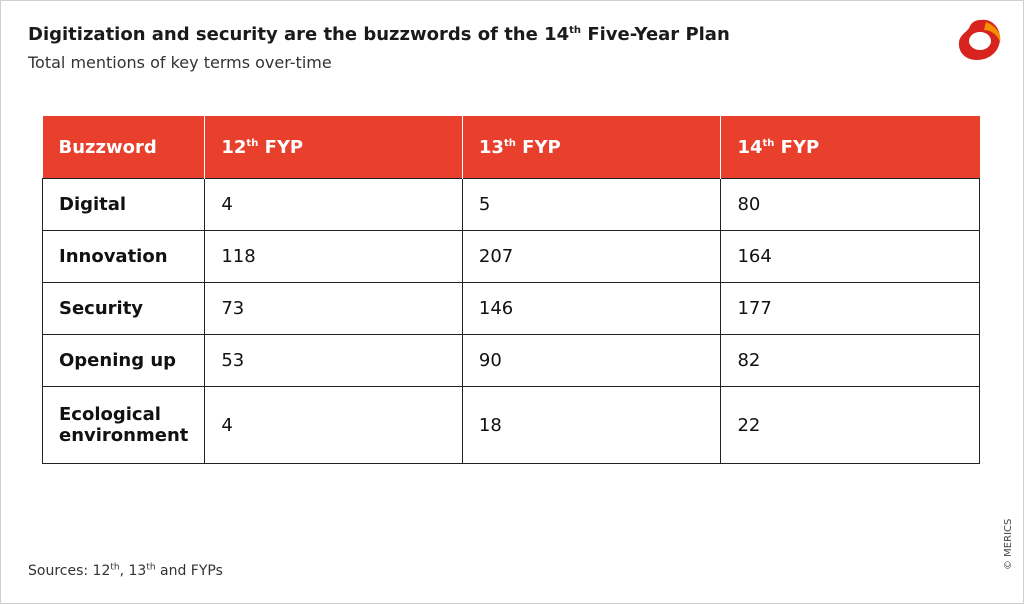  I want to click on table-row: Ecological environment 4 18 22, so click(510, 425).